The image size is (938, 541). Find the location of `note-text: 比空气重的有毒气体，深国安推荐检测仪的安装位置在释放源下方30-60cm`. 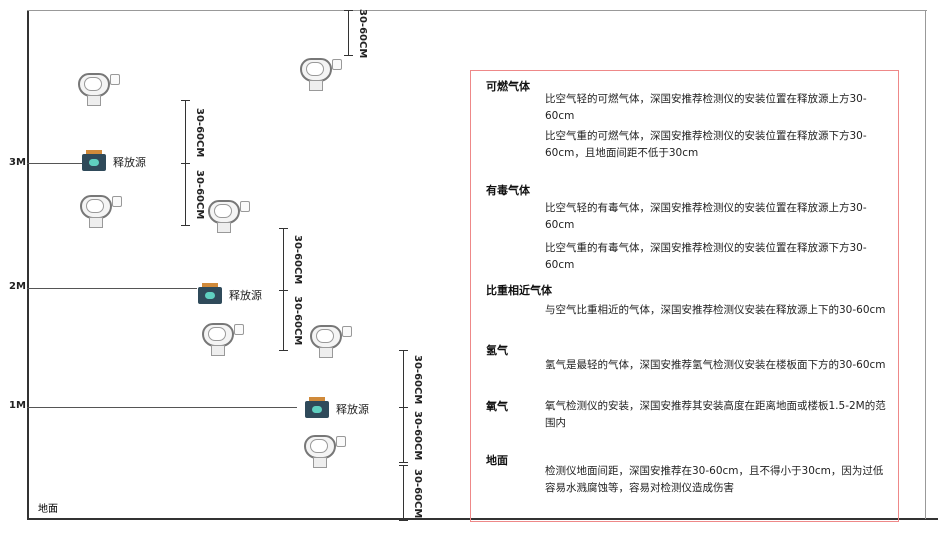

note-text: 比空气重的有毒气体，深国安推荐检测仪的安装位置在释放源下方30-60cm is located at coordinates (706, 256).